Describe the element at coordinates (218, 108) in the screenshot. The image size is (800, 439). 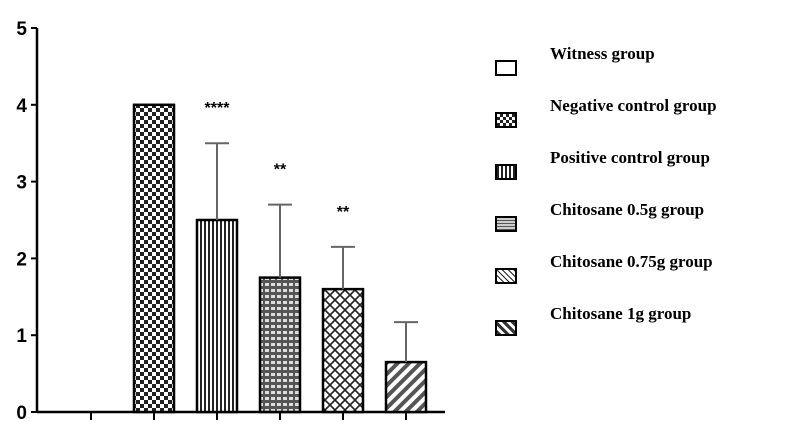
I see `significance-label: ****` at that location.